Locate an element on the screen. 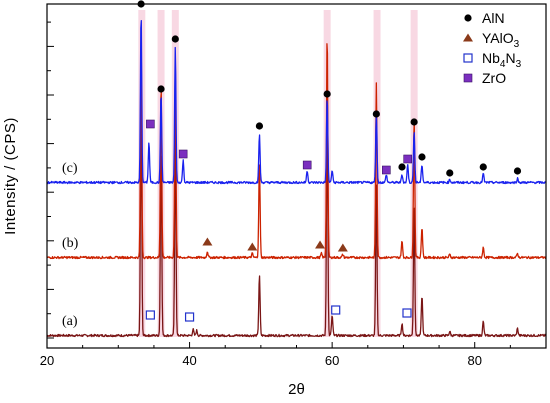  trace-label-b: (b) is located at coordinates (70, 243).